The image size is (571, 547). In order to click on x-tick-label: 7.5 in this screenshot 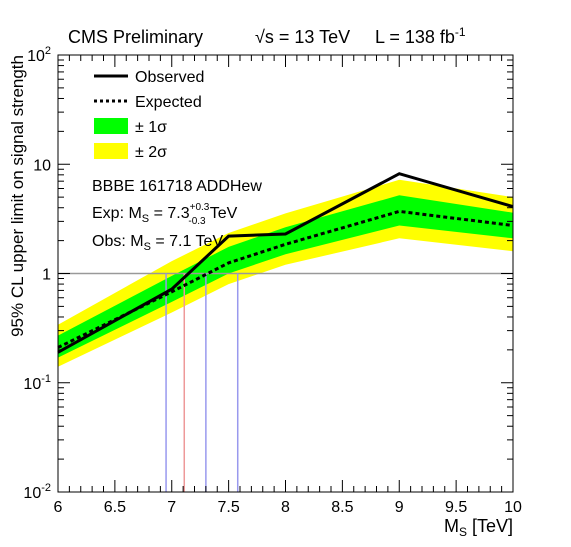, I will do `click(229, 507)`.